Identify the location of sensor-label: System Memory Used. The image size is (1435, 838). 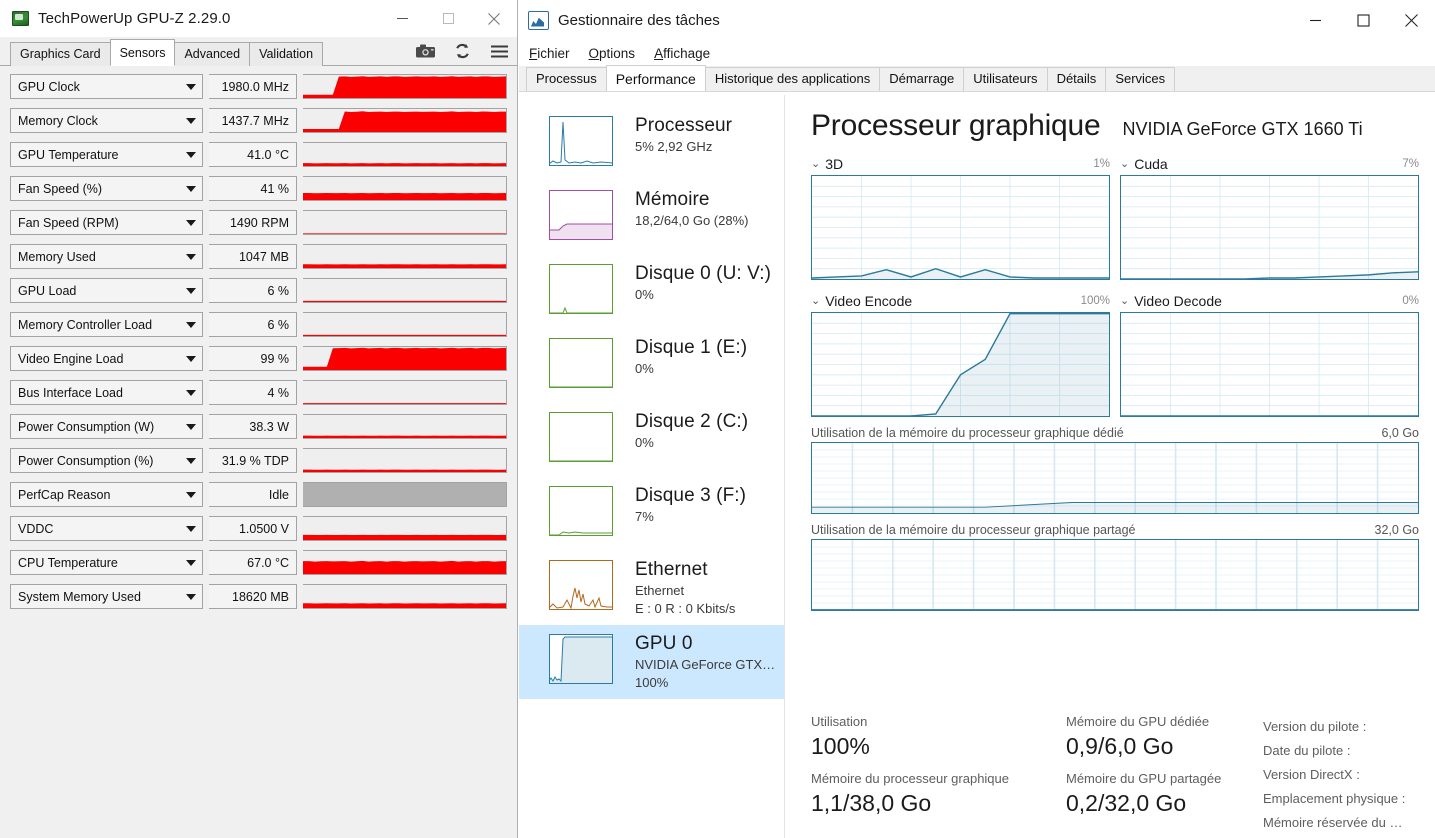
(79, 596).